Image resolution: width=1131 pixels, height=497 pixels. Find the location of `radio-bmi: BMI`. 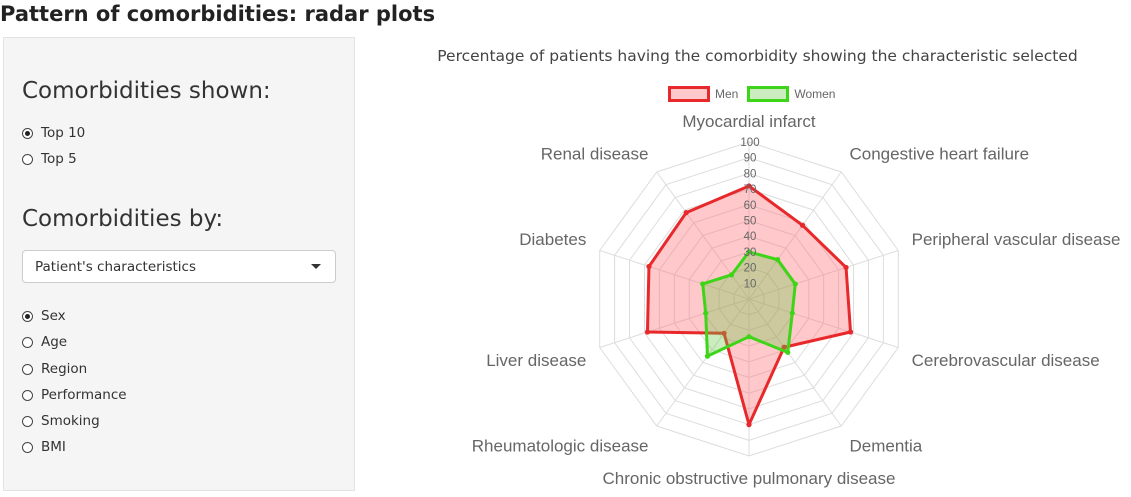

radio-bmi: BMI is located at coordinates (44, 447).